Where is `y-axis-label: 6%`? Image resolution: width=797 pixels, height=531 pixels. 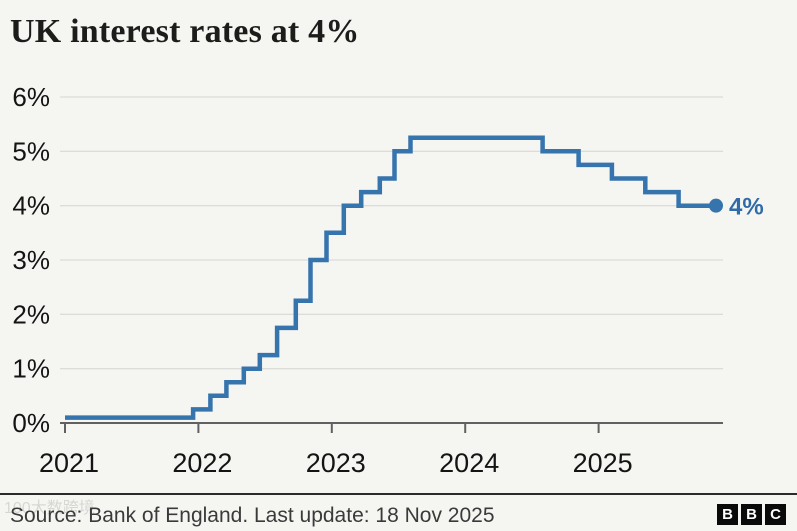 y-axis-label: 6% is located at coordinates (31, 97).